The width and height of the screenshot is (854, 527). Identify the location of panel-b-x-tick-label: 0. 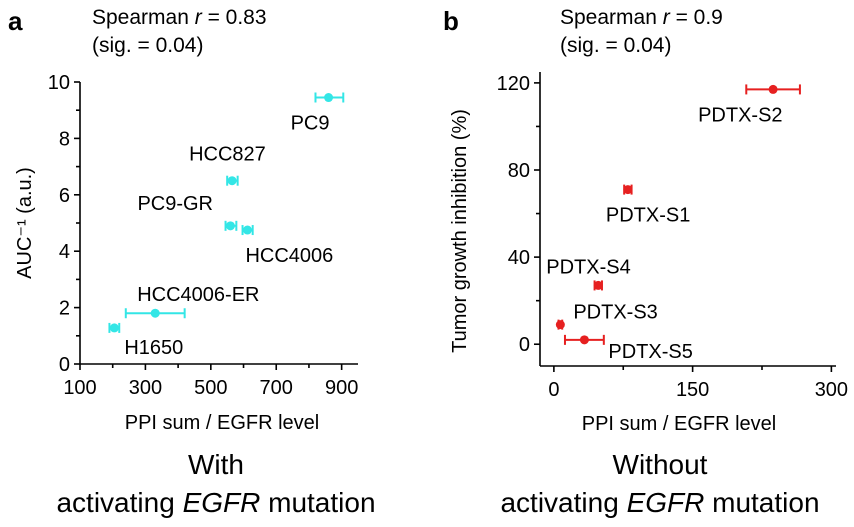
(553, 390).